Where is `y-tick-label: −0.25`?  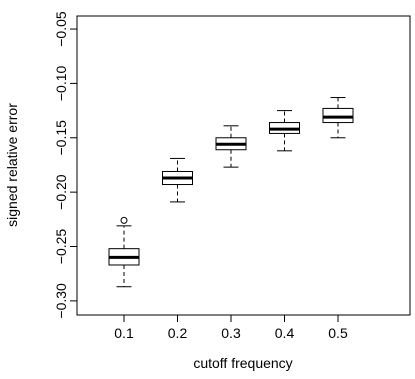
y-tick-label: −0.25 is located at coordinates (61, 247).